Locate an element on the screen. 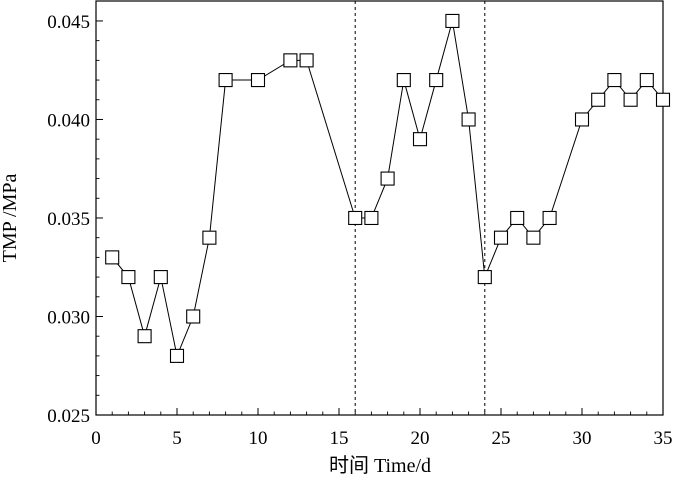  y-tick-label: 0.040 is located at coordinates (68, 120).